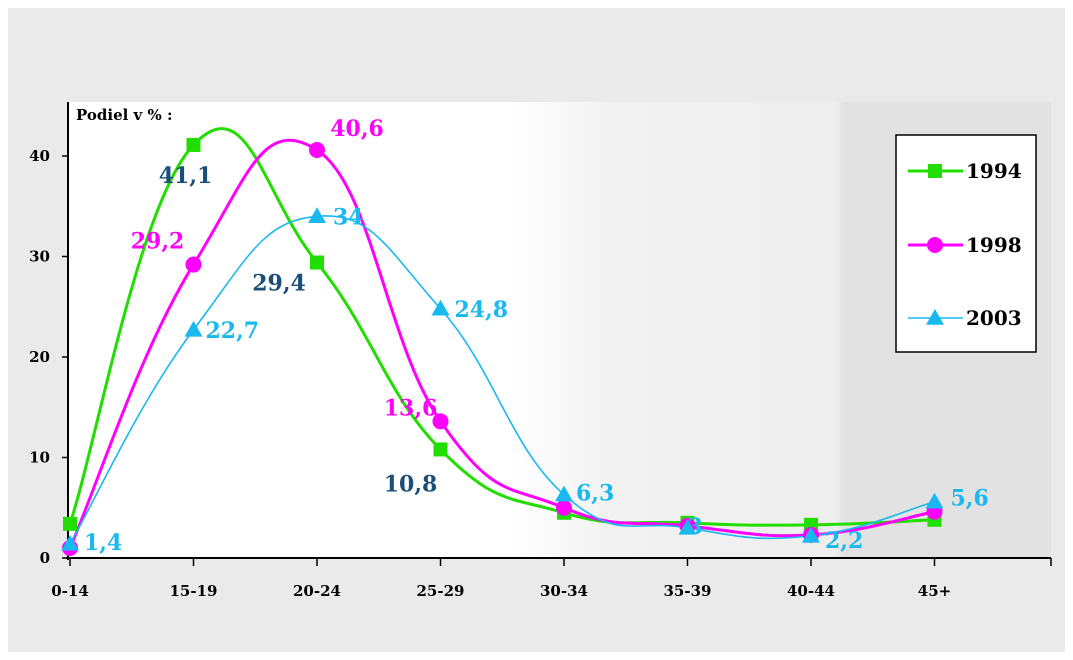  I want to click on x-tick-label: 30-34, so click(564, 591).